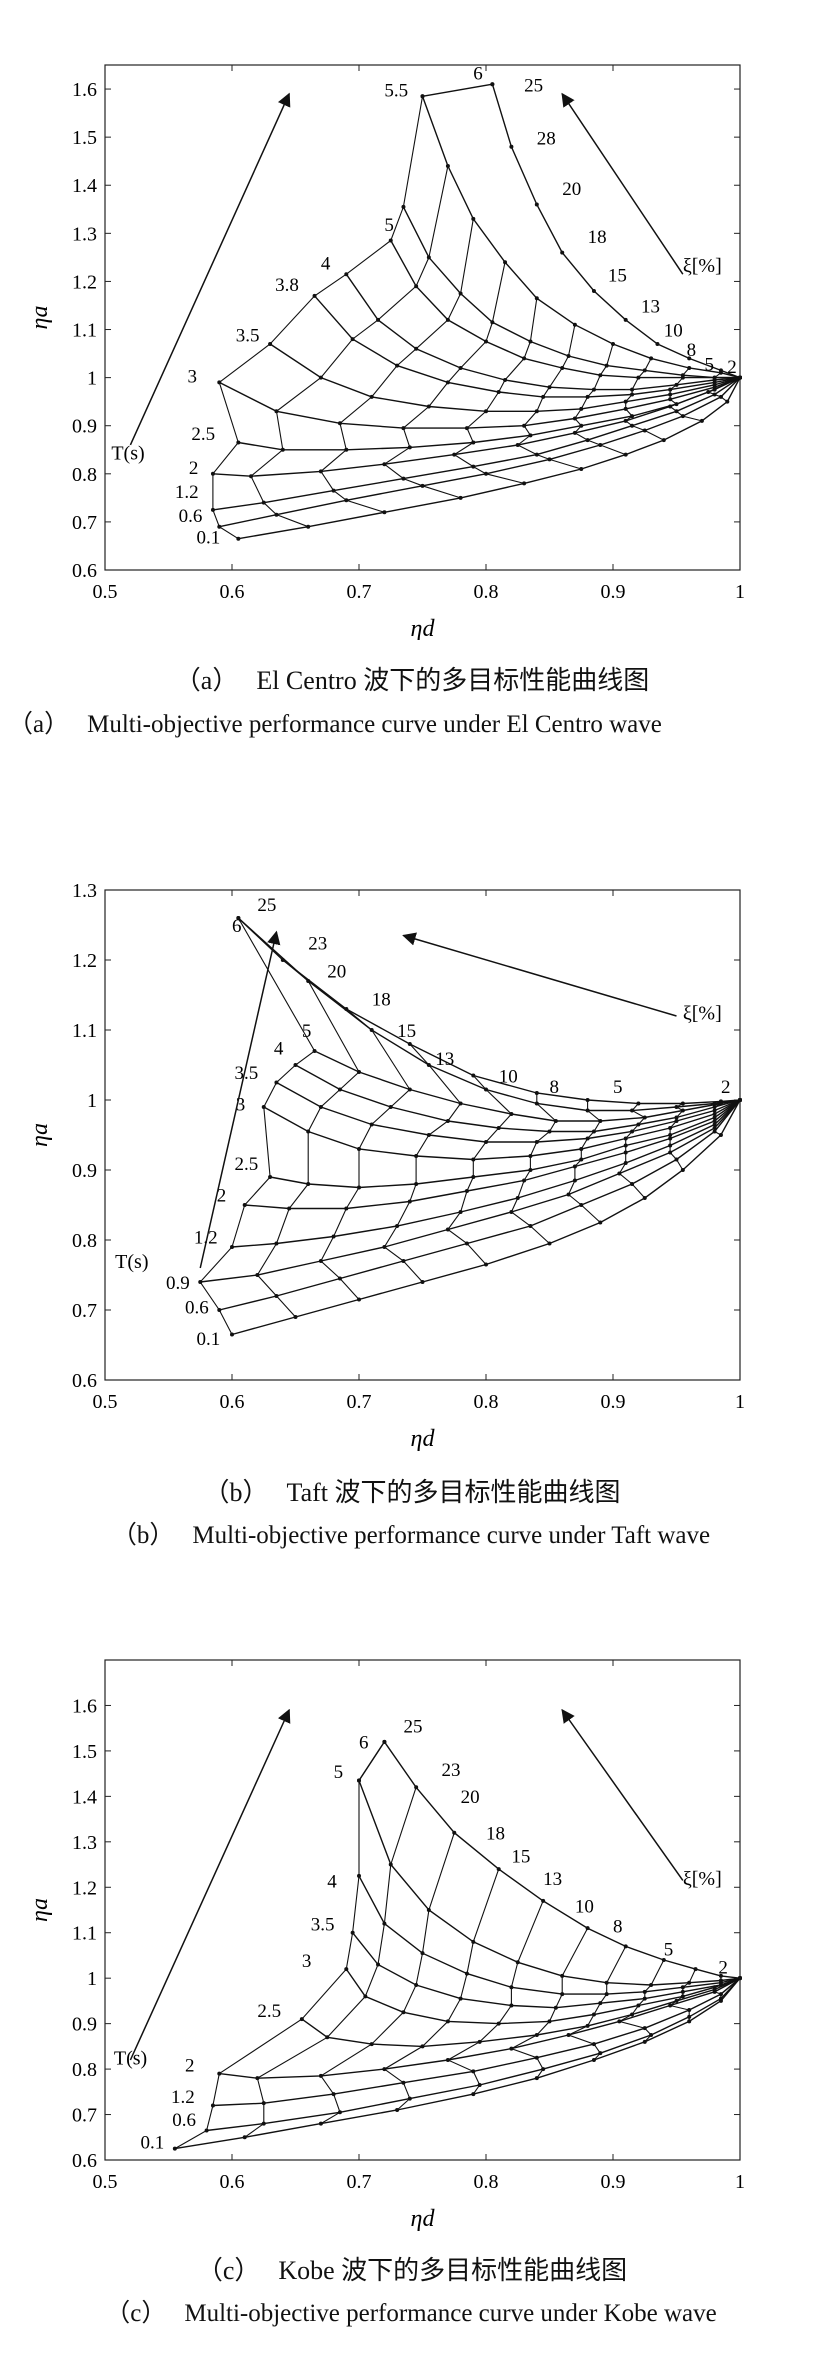 Image resolution: width=824 pixels, height=2365 pixels. I want to click on y-tick-label: 0.9, so click(84, 427).